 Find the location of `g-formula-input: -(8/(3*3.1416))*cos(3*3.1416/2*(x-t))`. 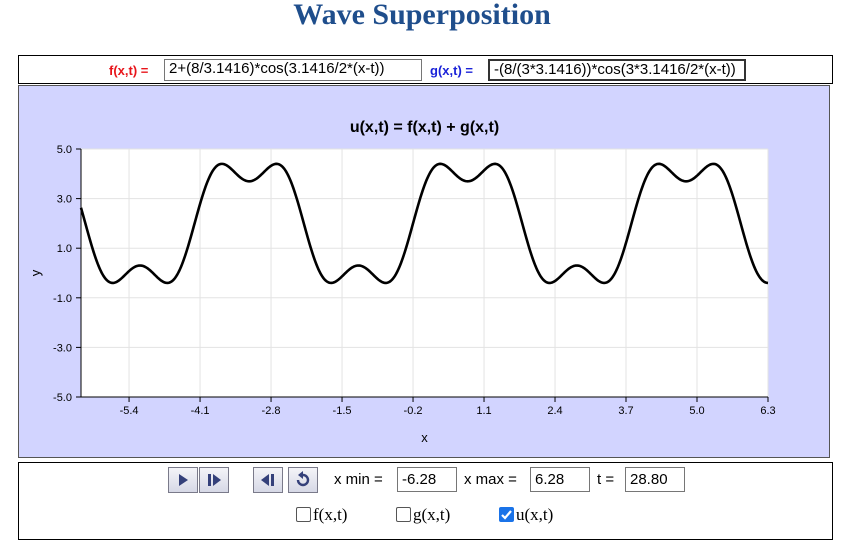

g-formula-input: -(8/(3*3.1416))*cos(3*3.1416/2*(x-t)) is located at coordinates (617, 70).